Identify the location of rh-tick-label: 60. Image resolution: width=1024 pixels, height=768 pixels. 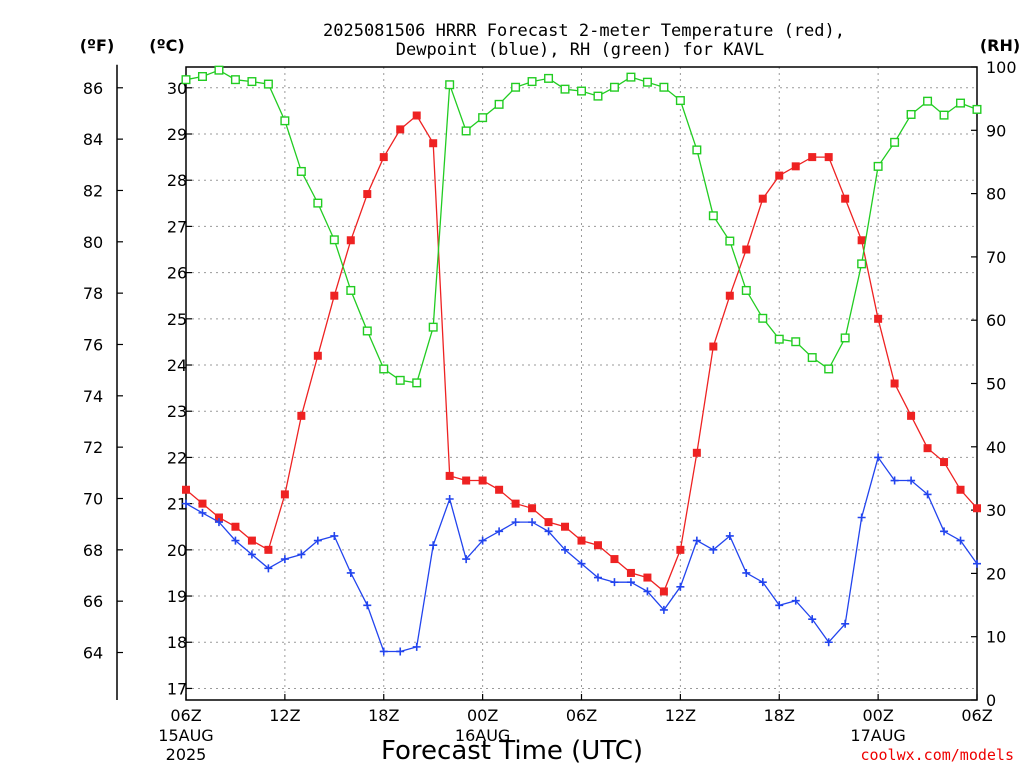
(996, 320).